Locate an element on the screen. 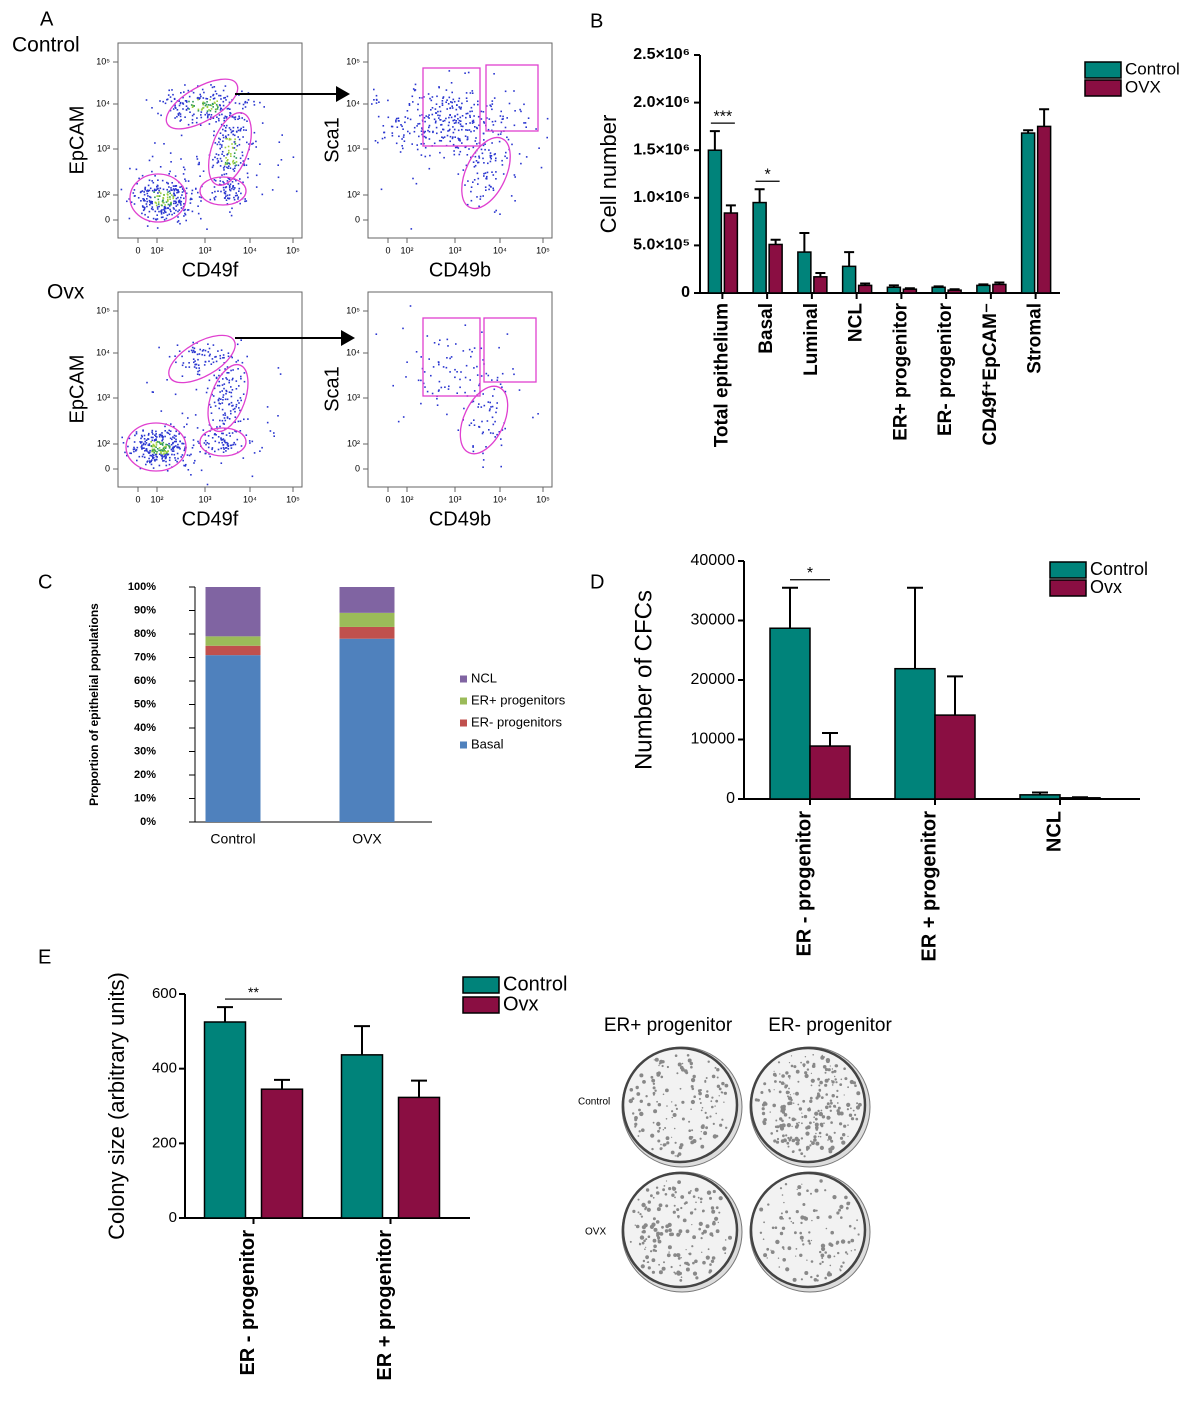  y-tick-label: 2.0×10⁶ is located at coordinates (661, 102).